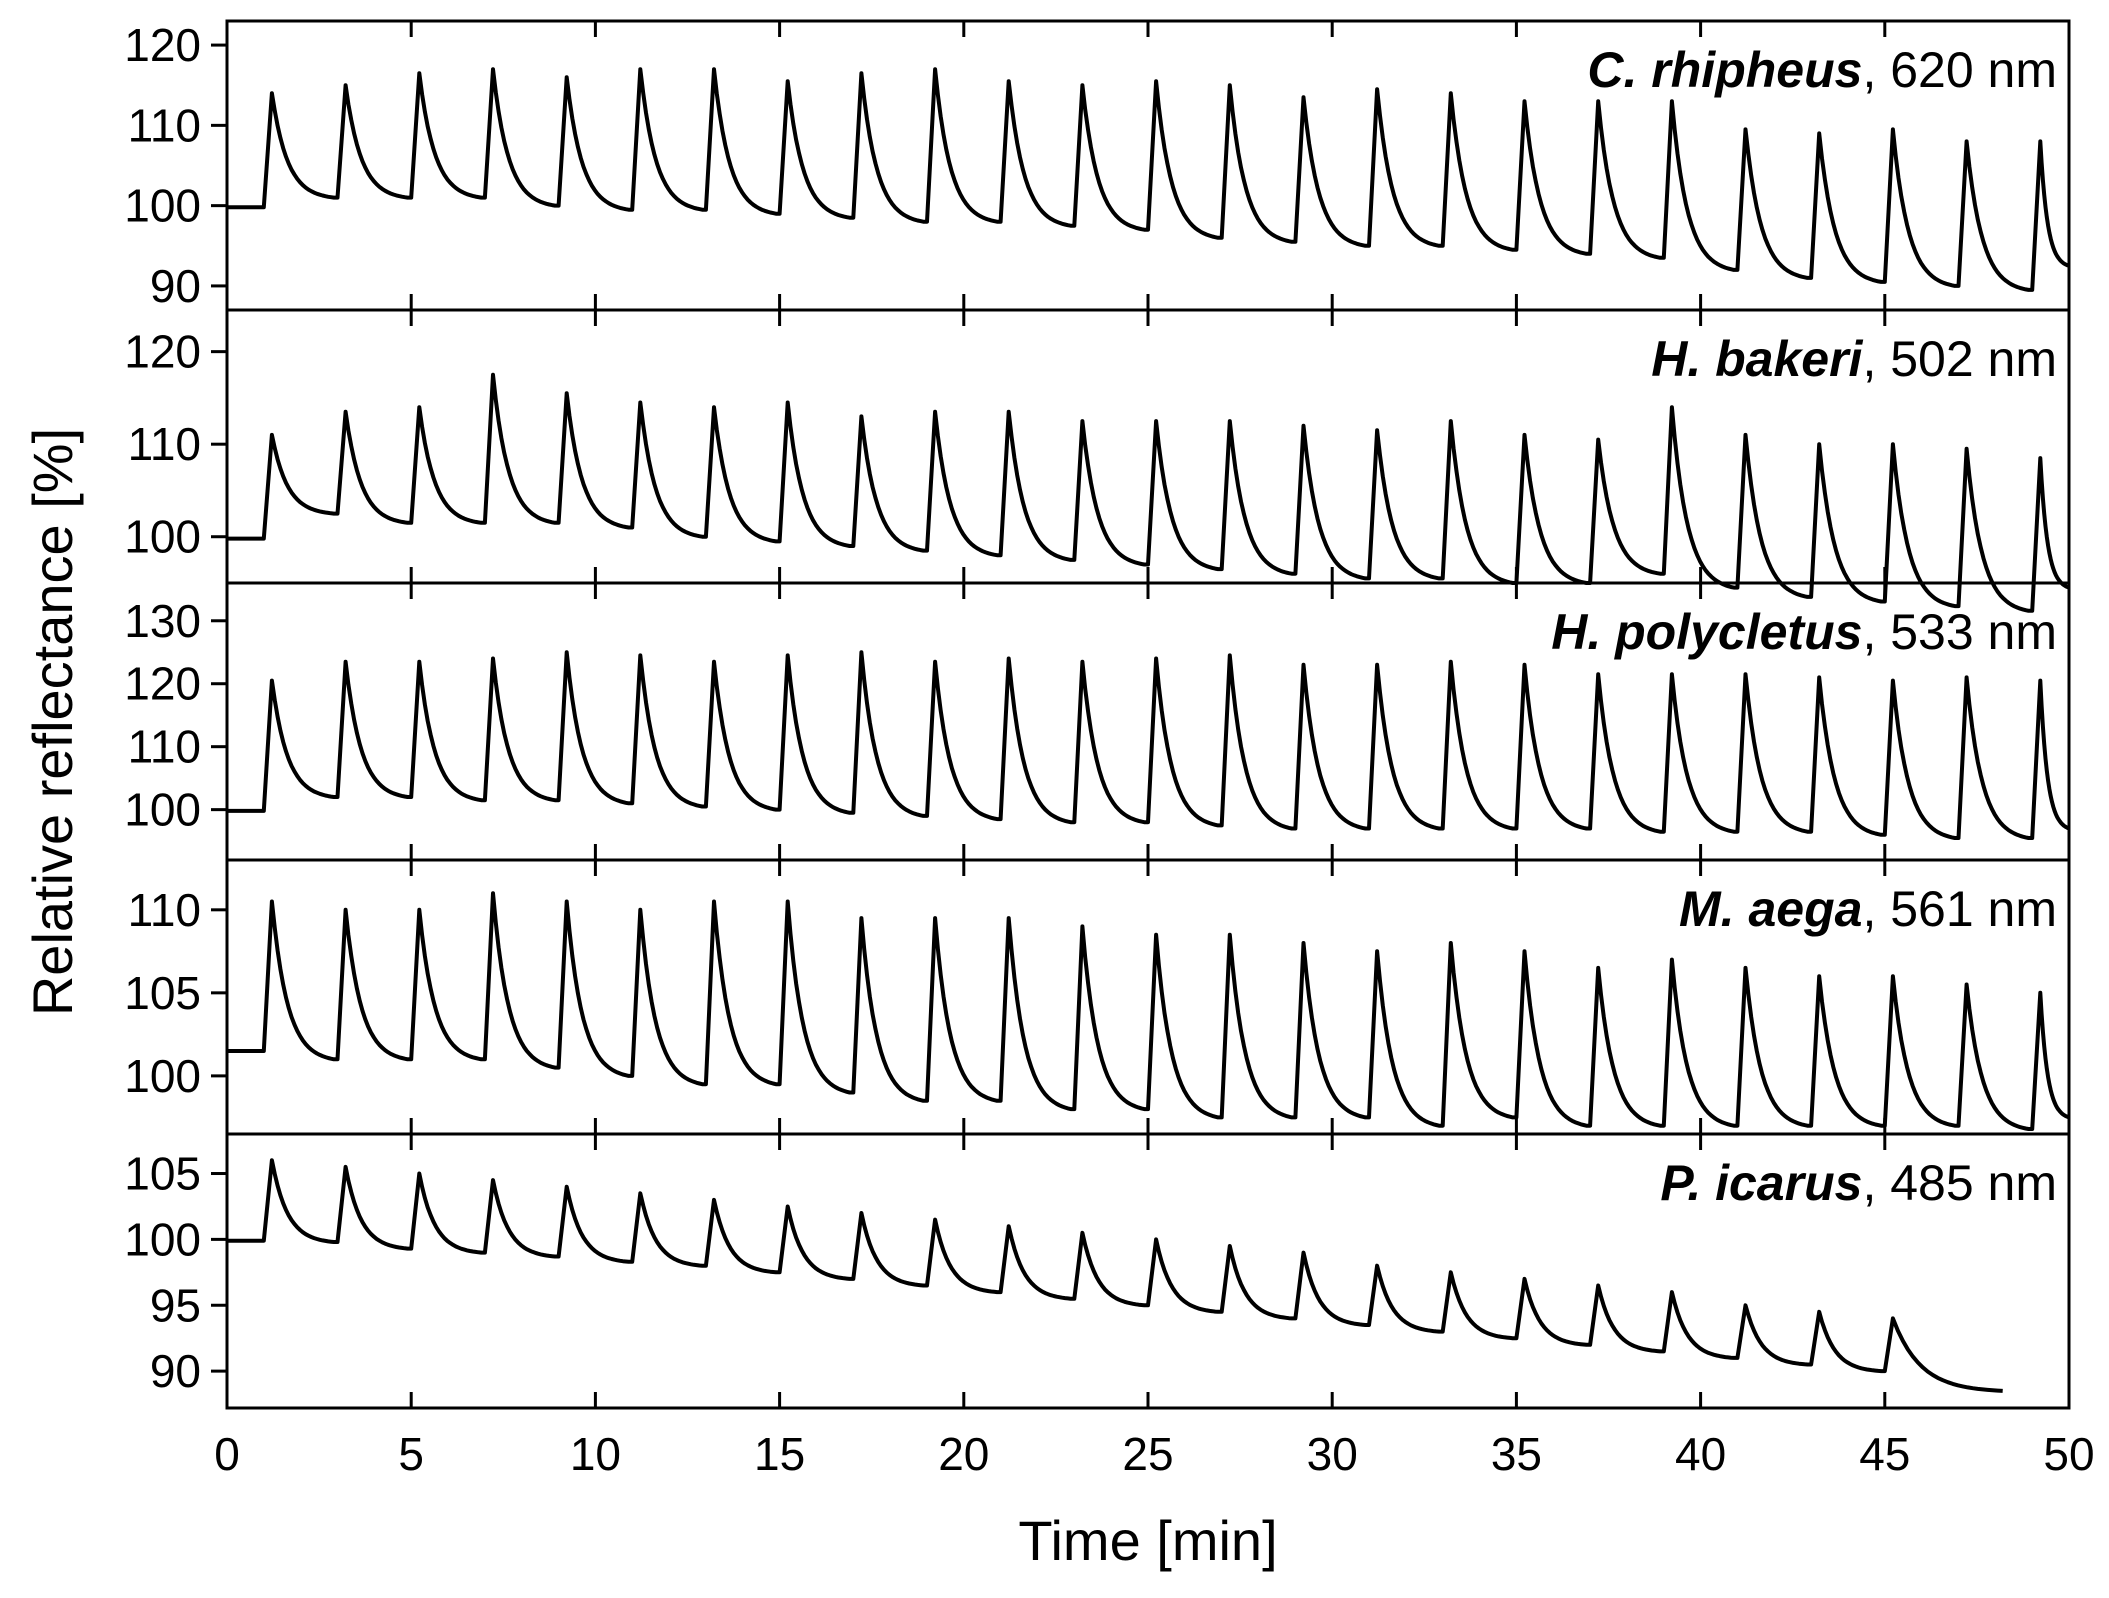 This screenshot has width=2109, height=1598. I want to click on x-tick-label: 10, so click(595, 1454).